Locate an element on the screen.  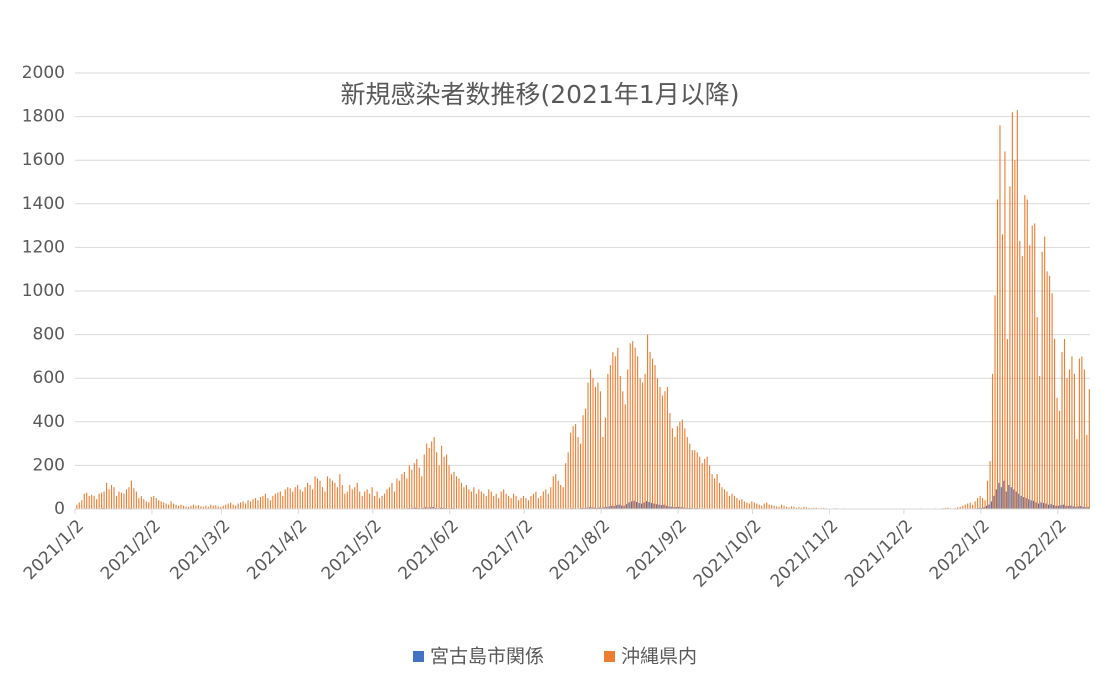
y-tick-label: 0 is located at coordinates (59, 509).